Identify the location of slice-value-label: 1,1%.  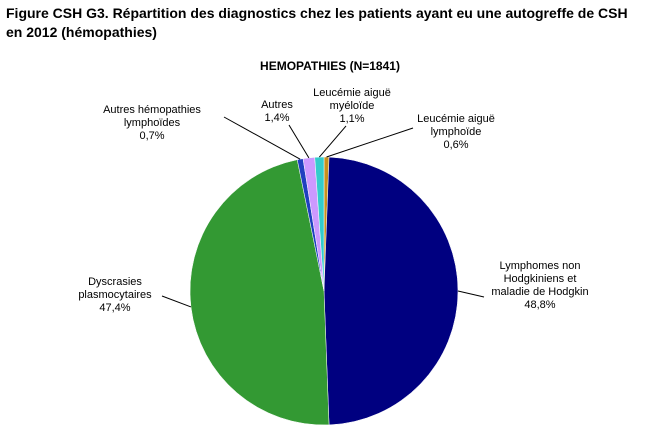
(351, 119).